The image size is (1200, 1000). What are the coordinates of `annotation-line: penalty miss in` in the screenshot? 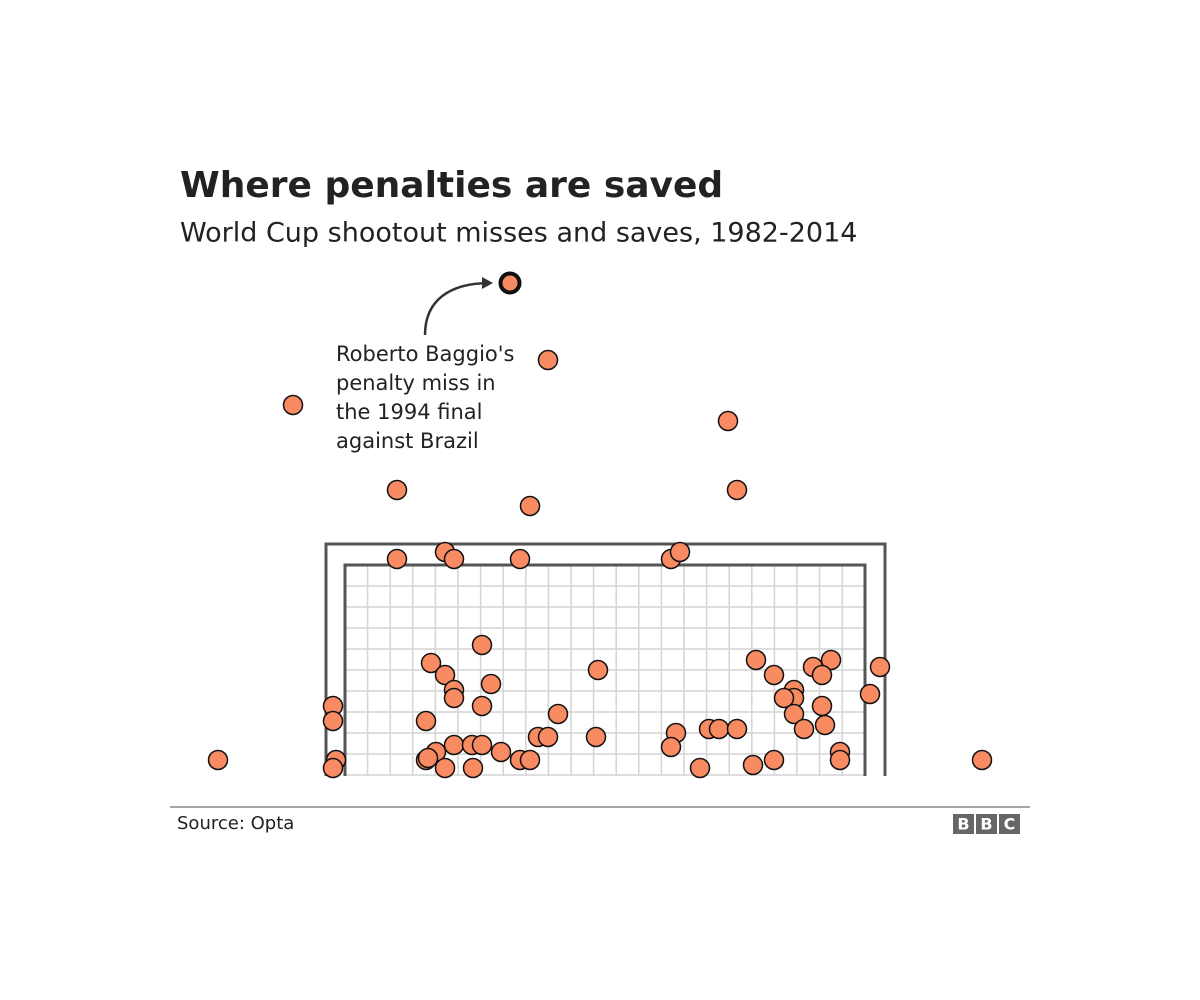 It's located at (416, 383).